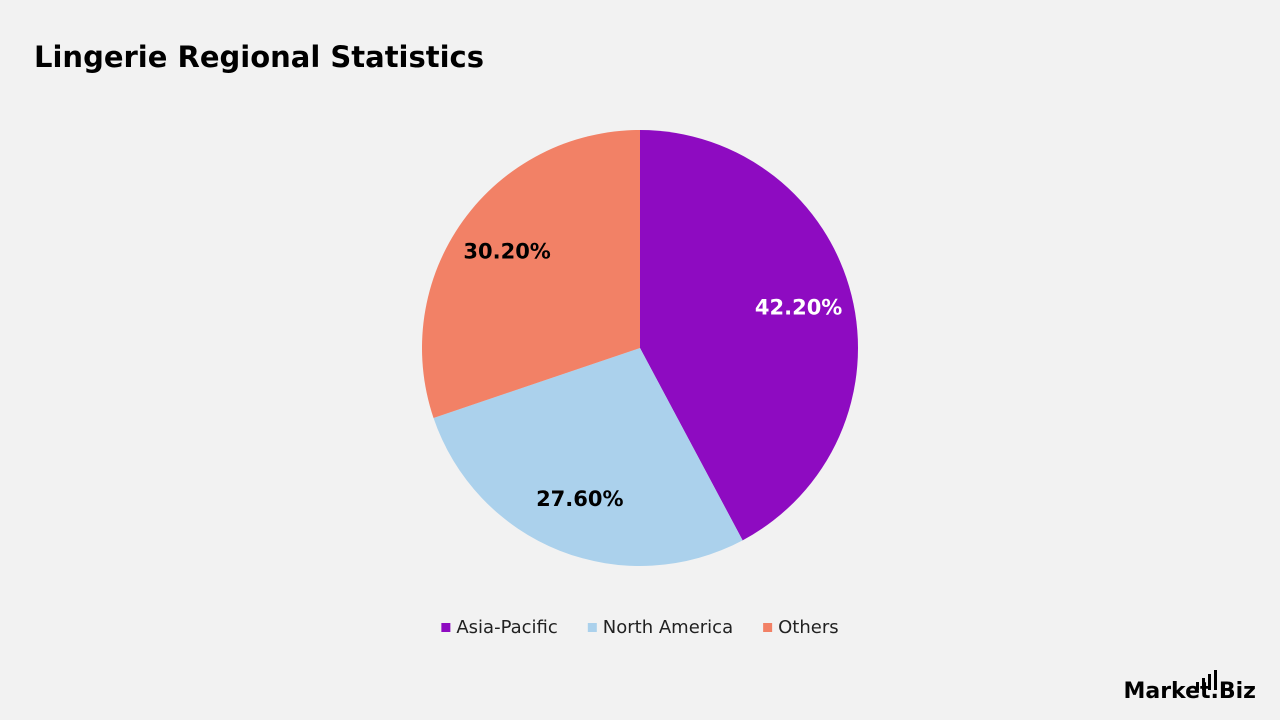  I want to click on value-label: 42.20%, so click(798, 307).